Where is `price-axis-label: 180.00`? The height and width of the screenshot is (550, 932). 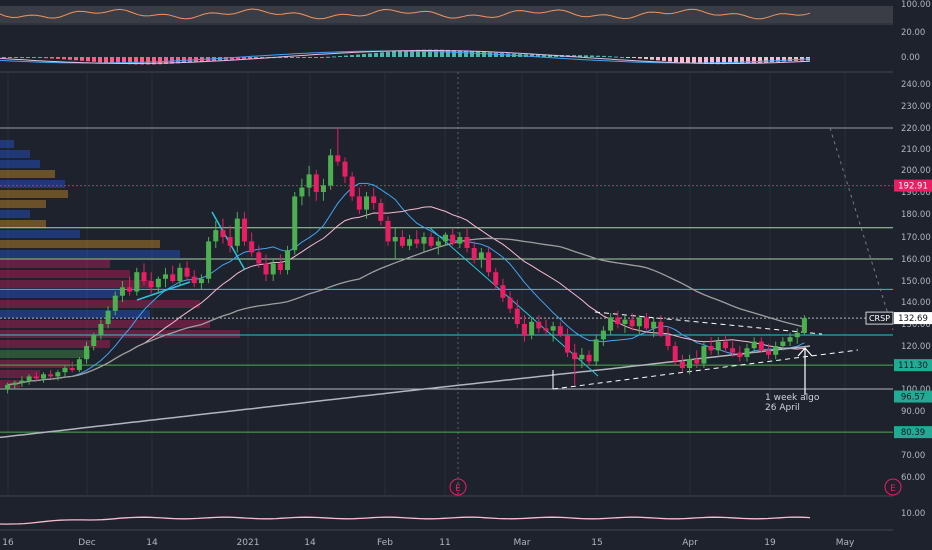
price-axis-label: 180.00 is located at coordinates (916, 215).